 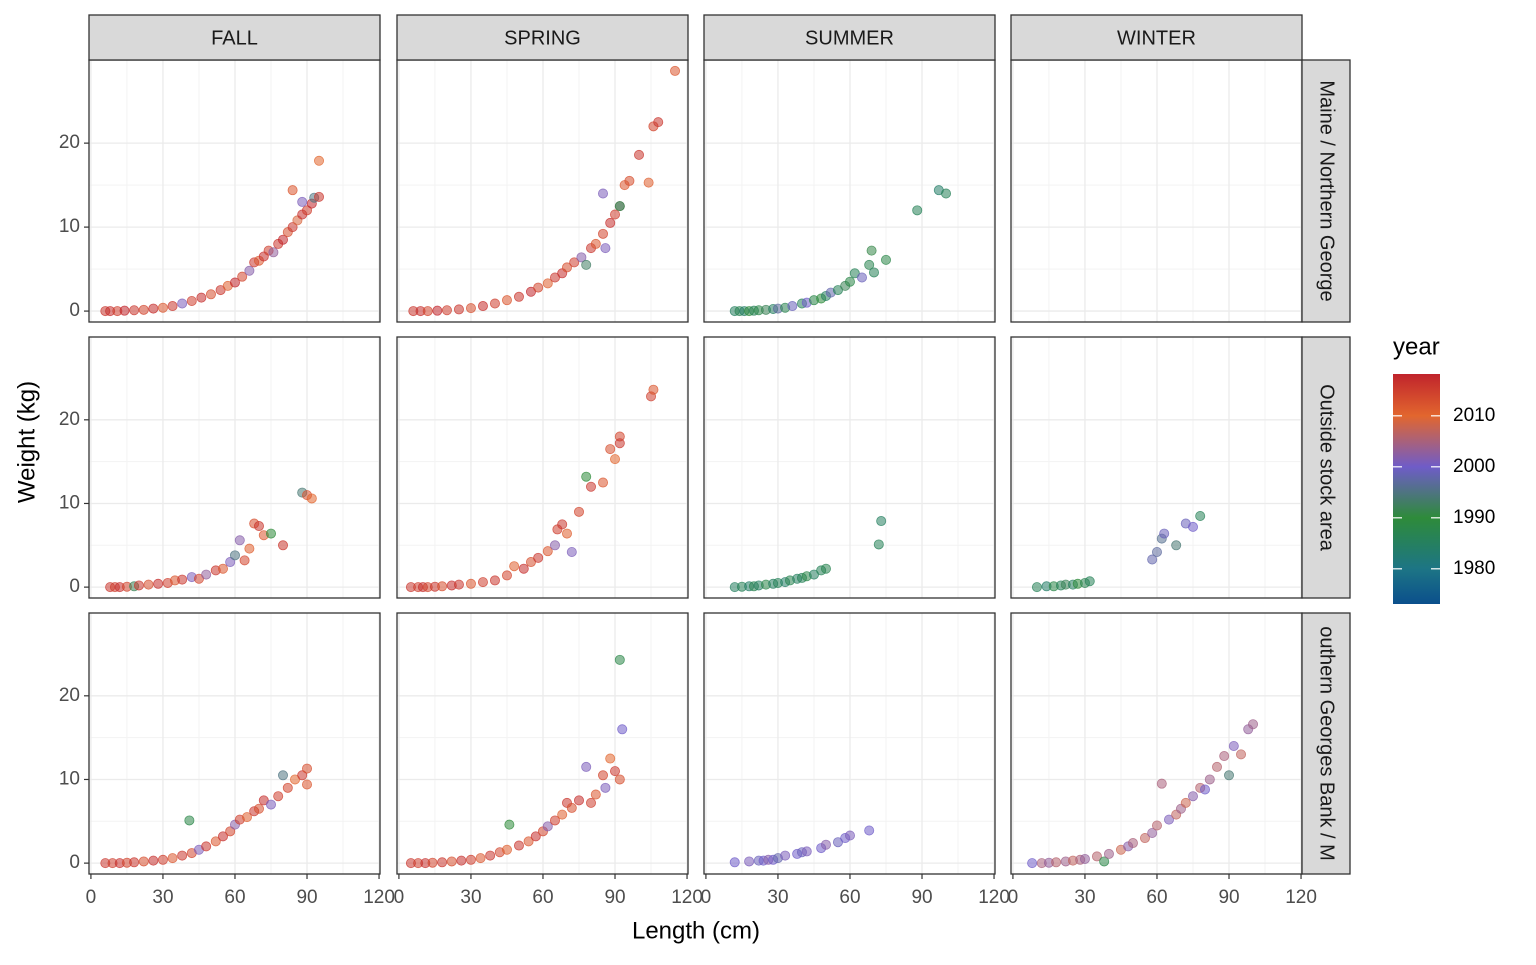 I want to click on y-tick-label: 0, so click(x=74, y=310).